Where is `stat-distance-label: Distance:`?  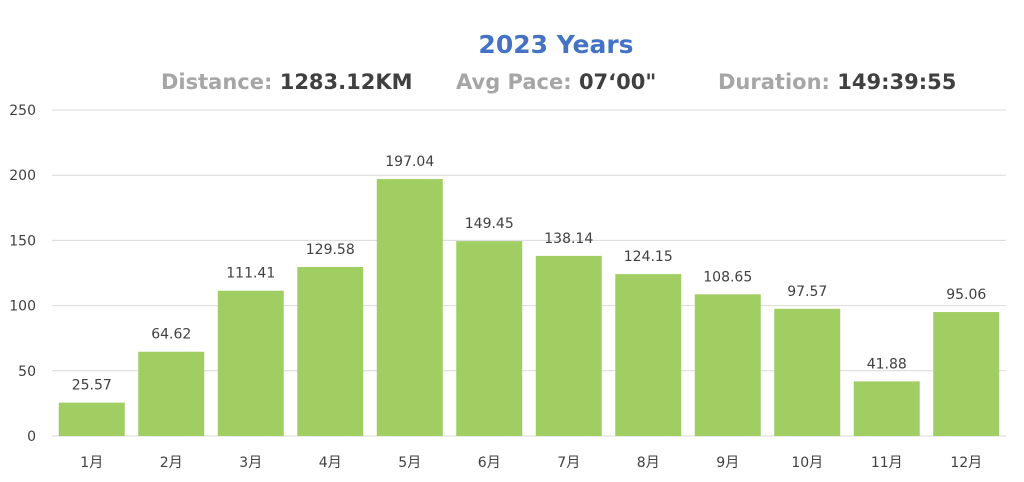 stat-distance-label: Distance: is located at coordinates (220, 82).